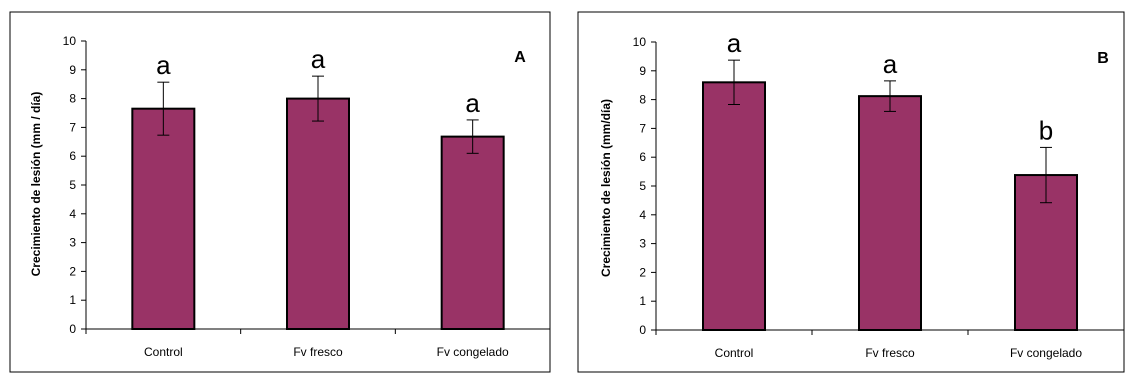 This screenshot has width=1128, height=381. Describe the element at coordinates (1046, 130) in the screenshot. I see `significance-letter: b` at that location.